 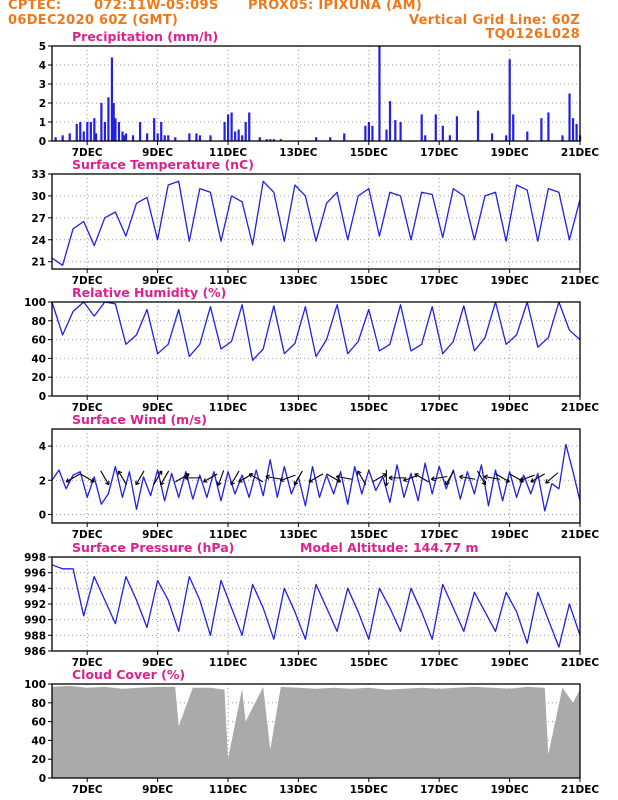 I want to click on y-tick-label: 20, so click(x=38, y=760).